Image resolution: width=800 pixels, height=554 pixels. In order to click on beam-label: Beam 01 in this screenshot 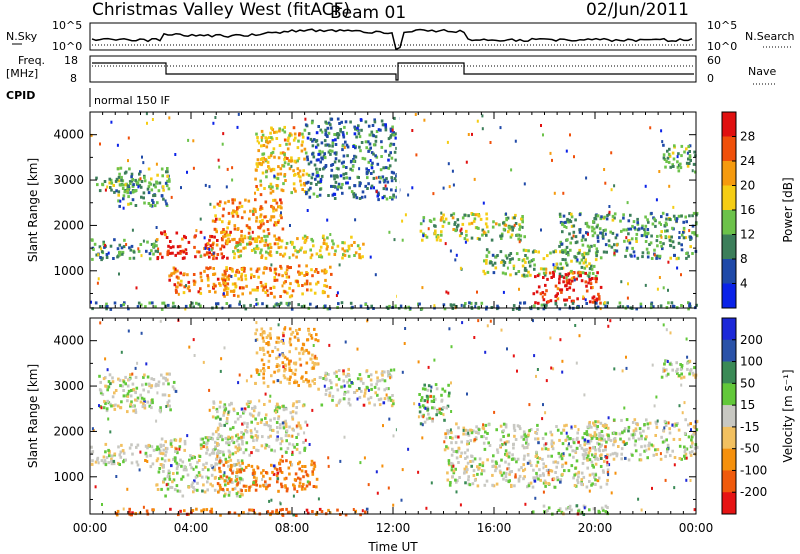, I will do `click(368, 13)`.